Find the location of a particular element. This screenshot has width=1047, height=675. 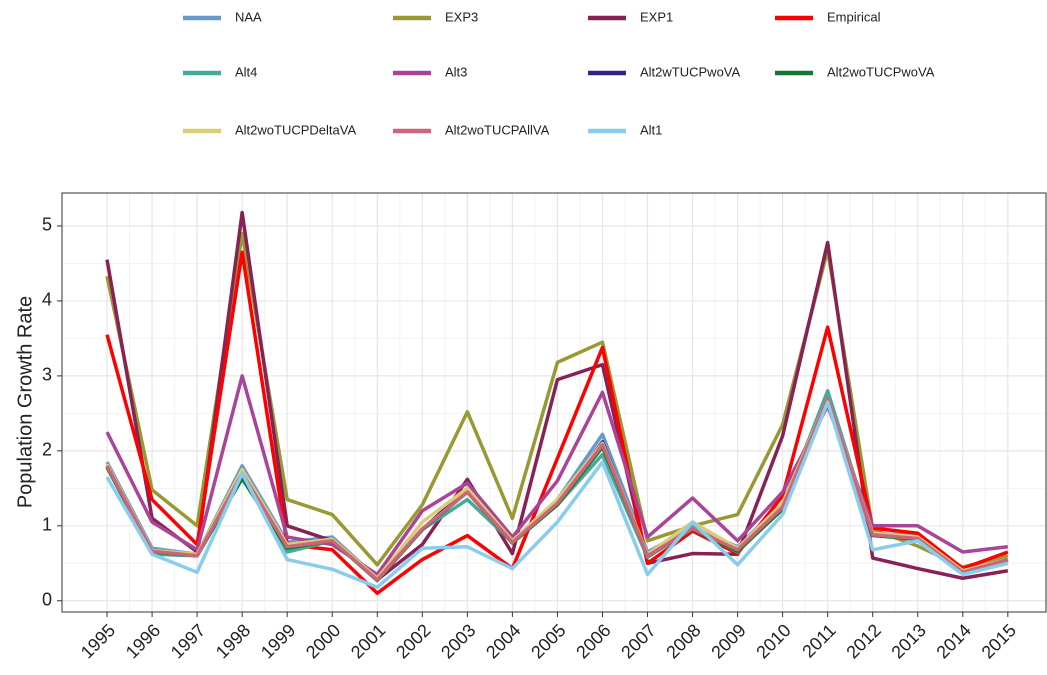

x-tick-label: 2015 is located at coordinates (999, 641).